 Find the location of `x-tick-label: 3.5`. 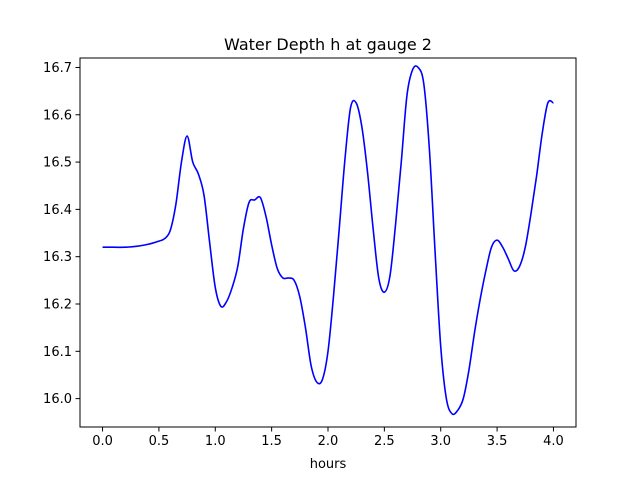

x-tick-label: 3.5 is located at coordinates (497, 441).